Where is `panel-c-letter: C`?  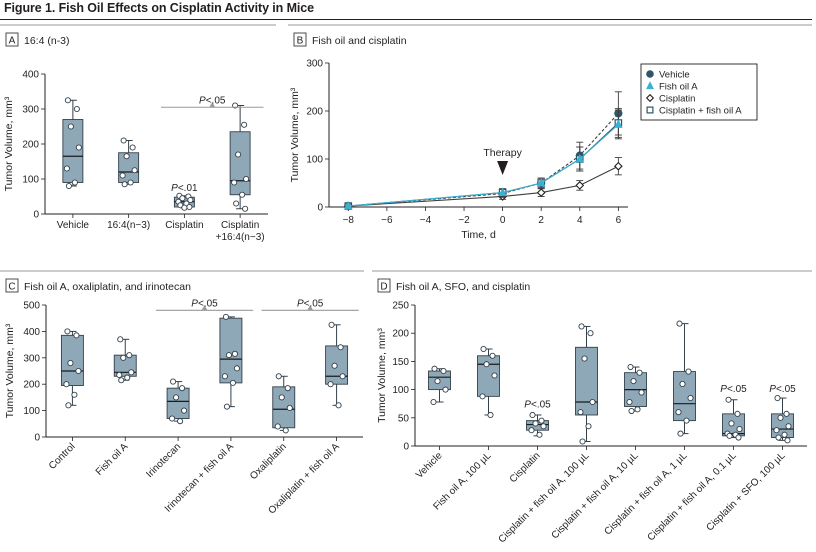
panel-c-letter: C is located at coordinates (11, 287).